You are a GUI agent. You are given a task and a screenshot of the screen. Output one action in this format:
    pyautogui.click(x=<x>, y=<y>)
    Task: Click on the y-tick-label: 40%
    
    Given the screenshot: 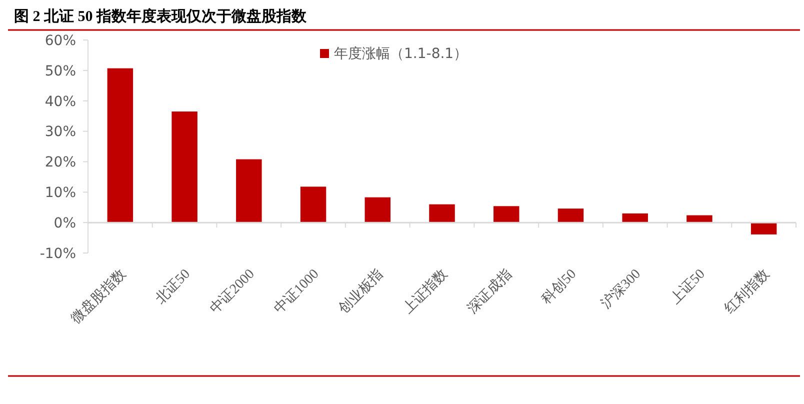 What is the action you would take?
    pyautogui.click(x=60, y=102)
    